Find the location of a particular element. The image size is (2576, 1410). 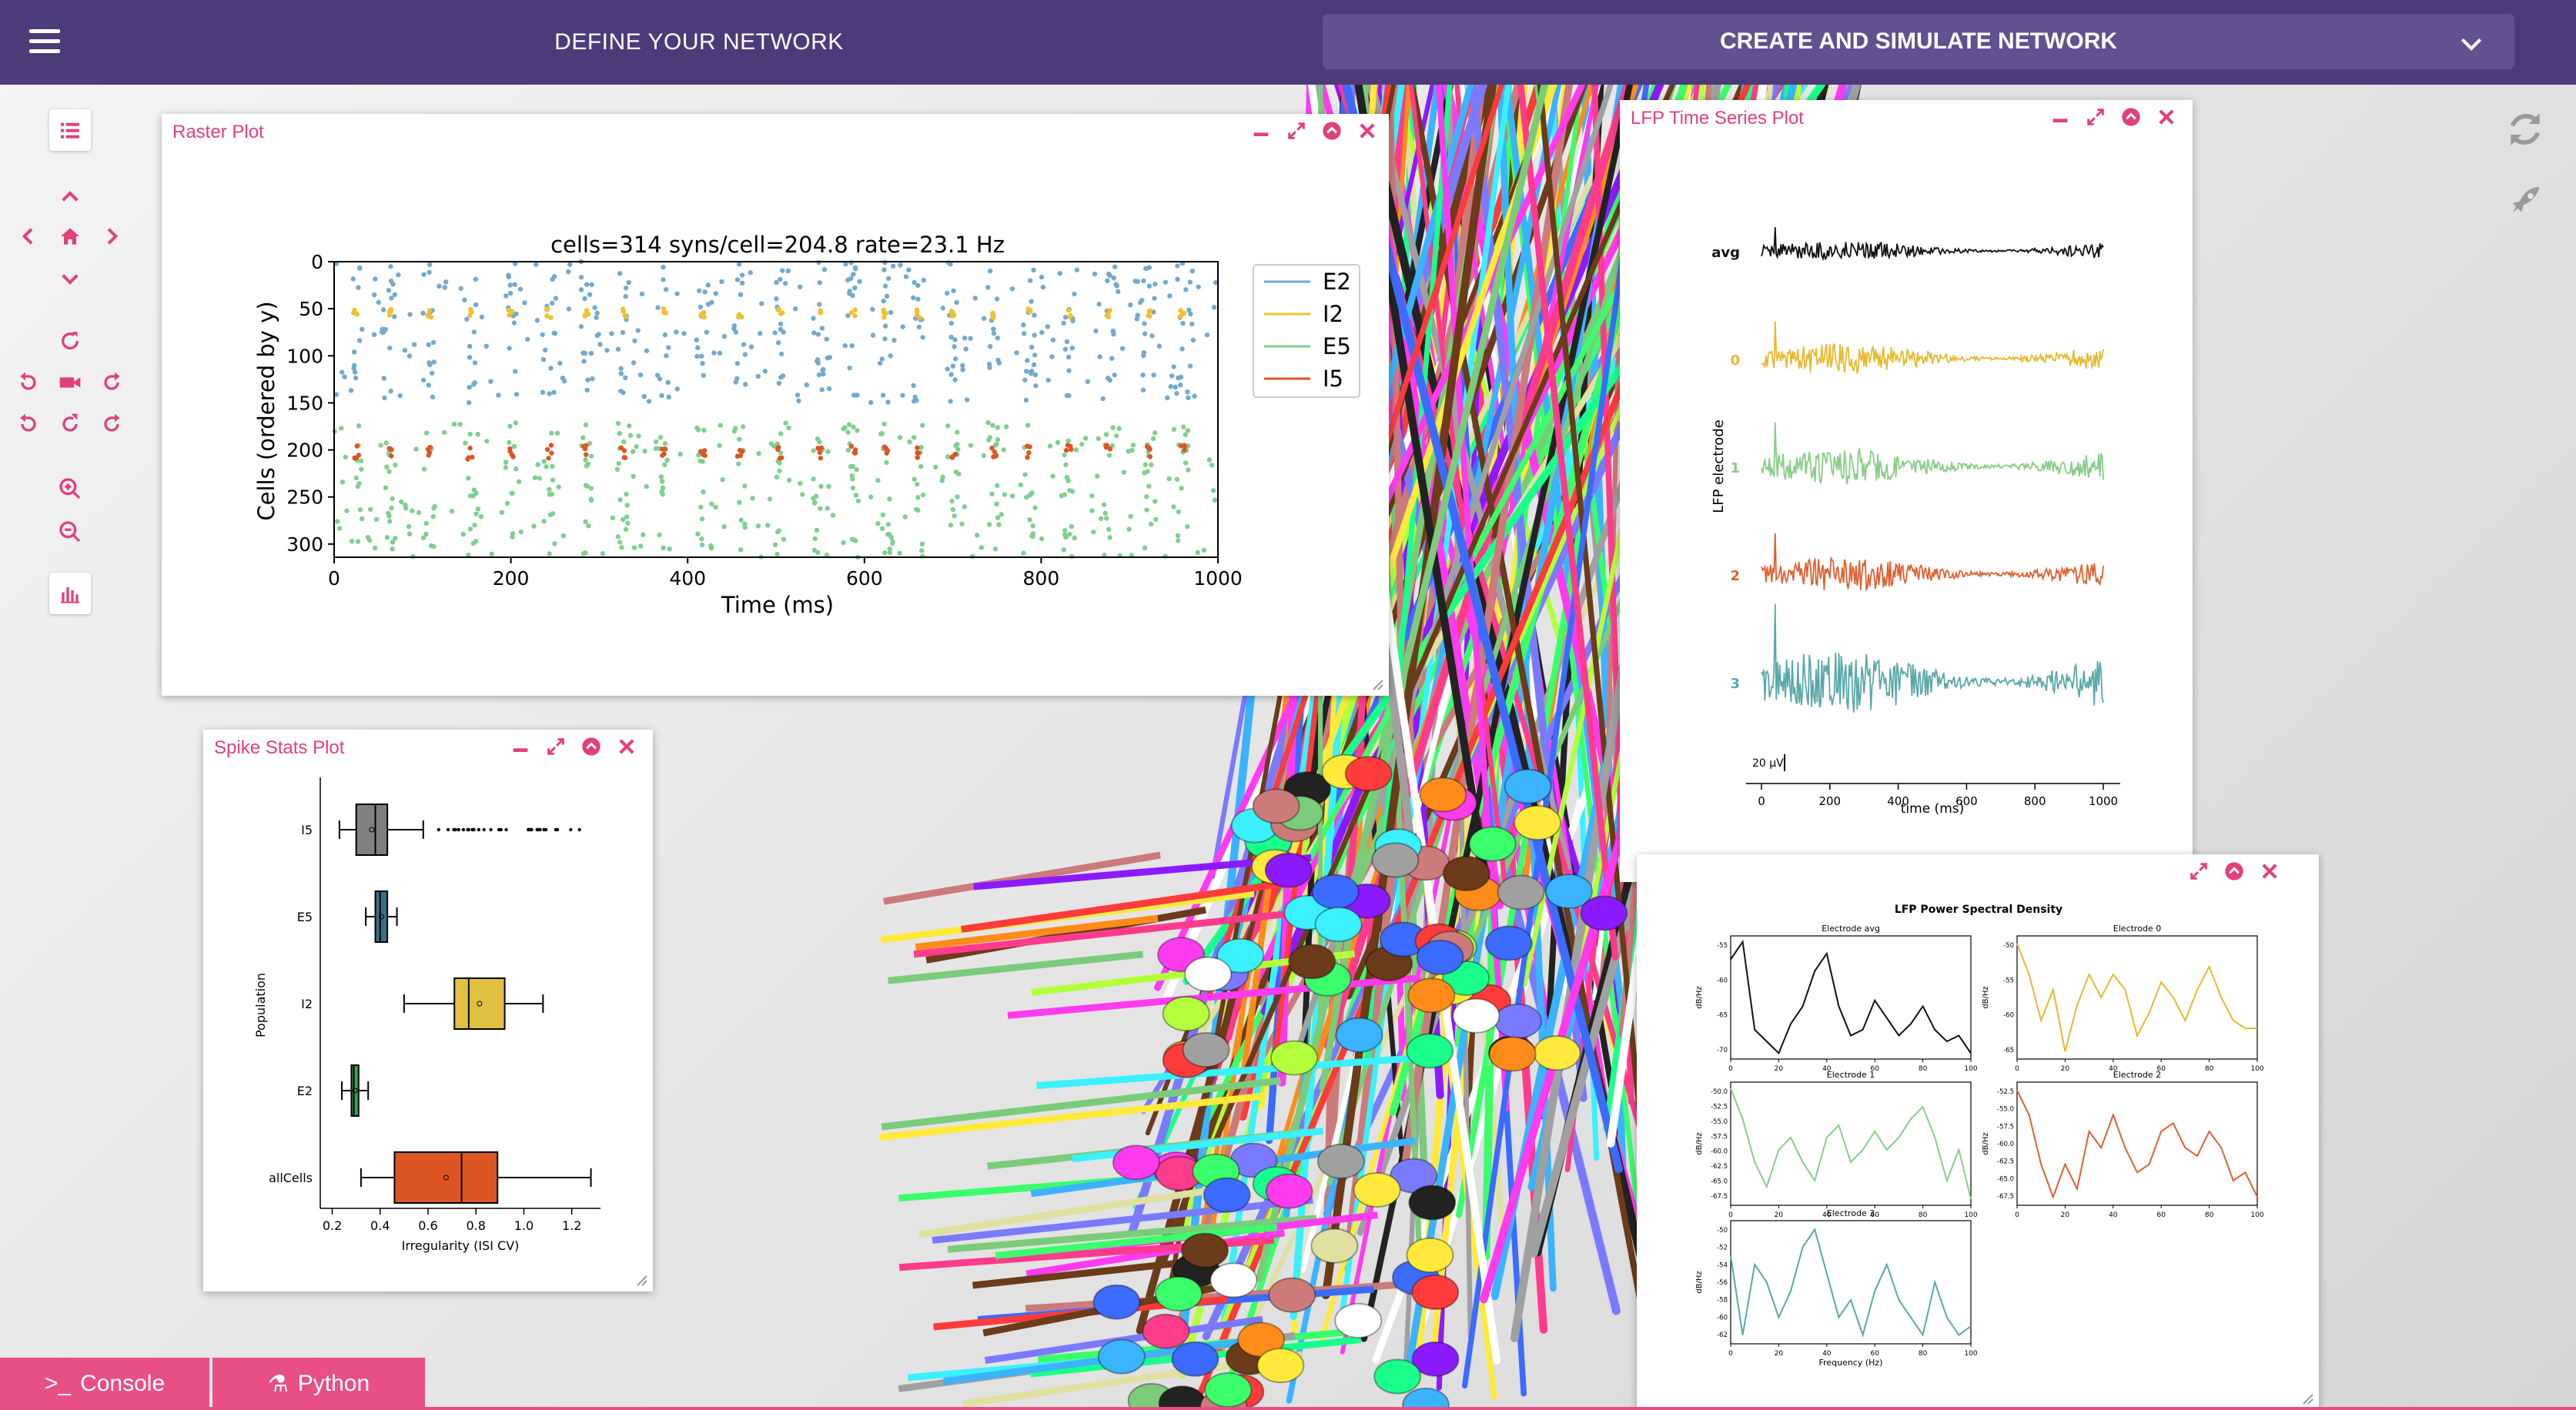

rotate-icon is located at coordinates (70, 341).